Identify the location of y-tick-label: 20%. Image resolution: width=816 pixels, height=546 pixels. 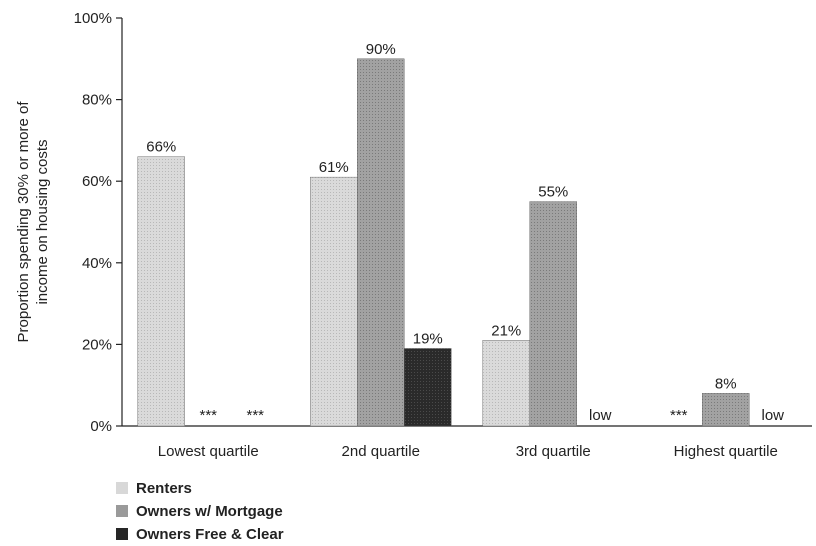
(97, 344).